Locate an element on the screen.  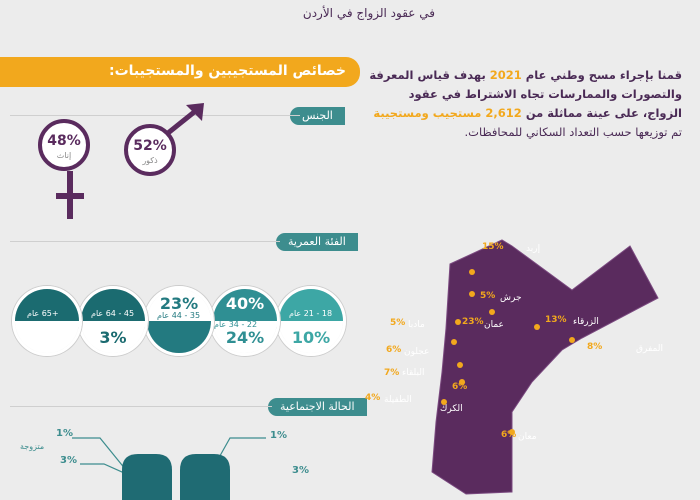
marital-left-pct-1: 1% is located at coordinates (64, 433).